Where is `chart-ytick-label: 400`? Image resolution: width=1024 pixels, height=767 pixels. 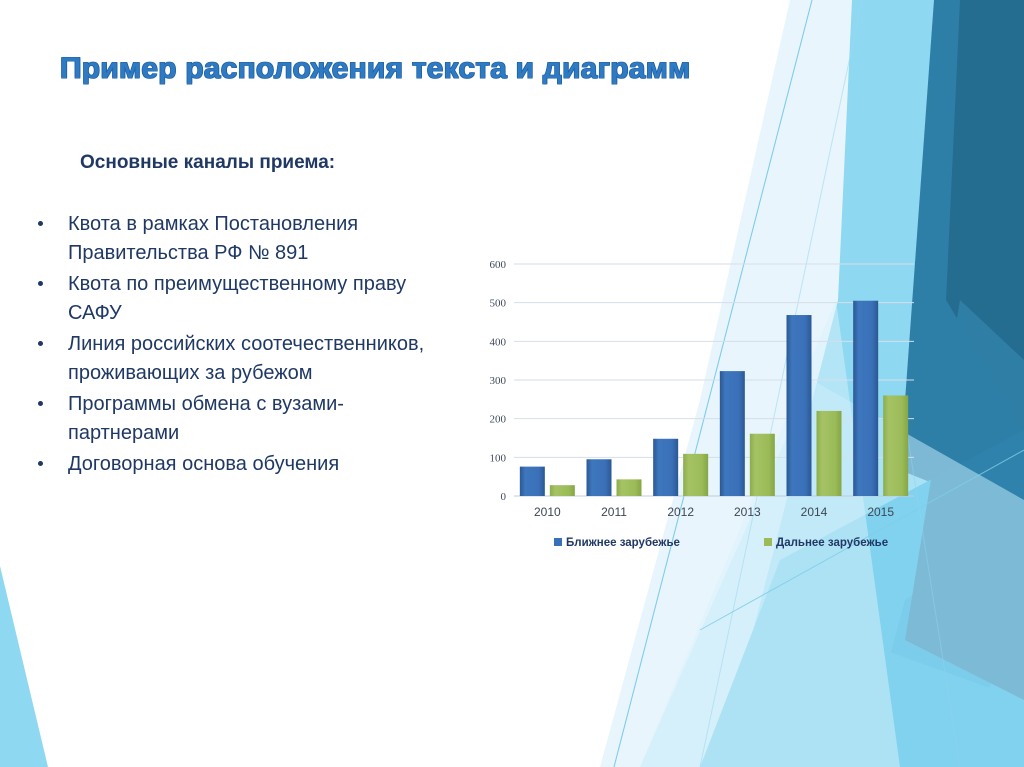
chart-ytick-label: 400 is located at coordinates (498, 342).